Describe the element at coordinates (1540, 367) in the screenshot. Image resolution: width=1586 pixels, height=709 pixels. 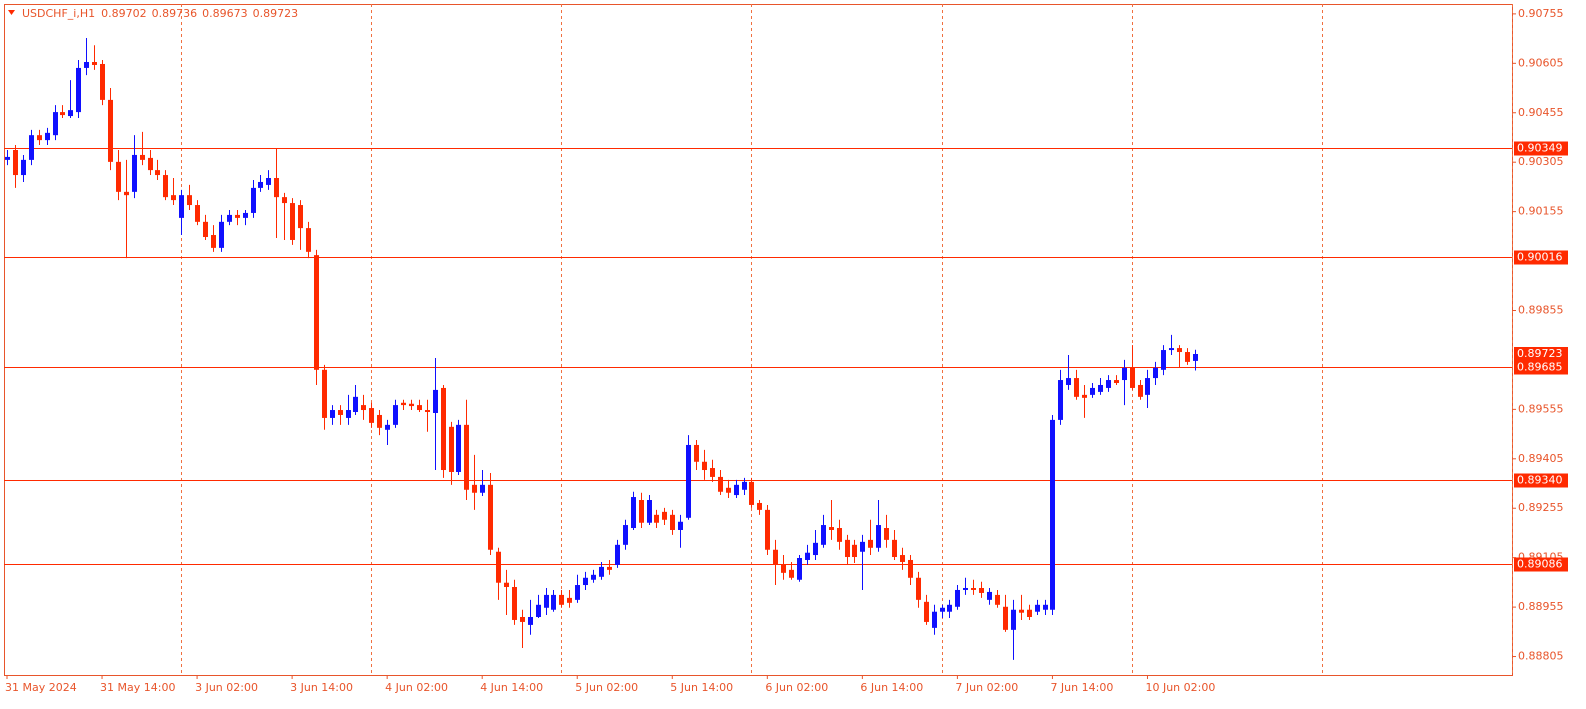
I see `level-label: 0.89685` at that location.